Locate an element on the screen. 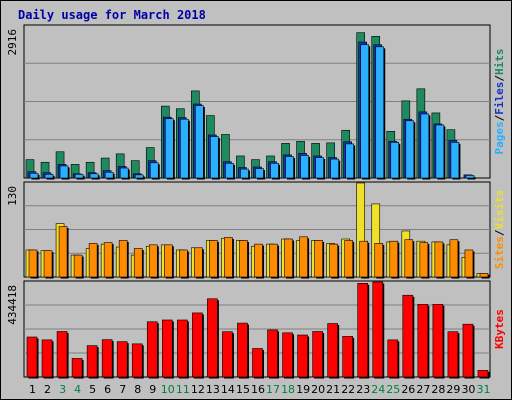 This screenshot has width=512, height=400. x-tick-label-day-21: 21 is located at coordinates (333, 389).